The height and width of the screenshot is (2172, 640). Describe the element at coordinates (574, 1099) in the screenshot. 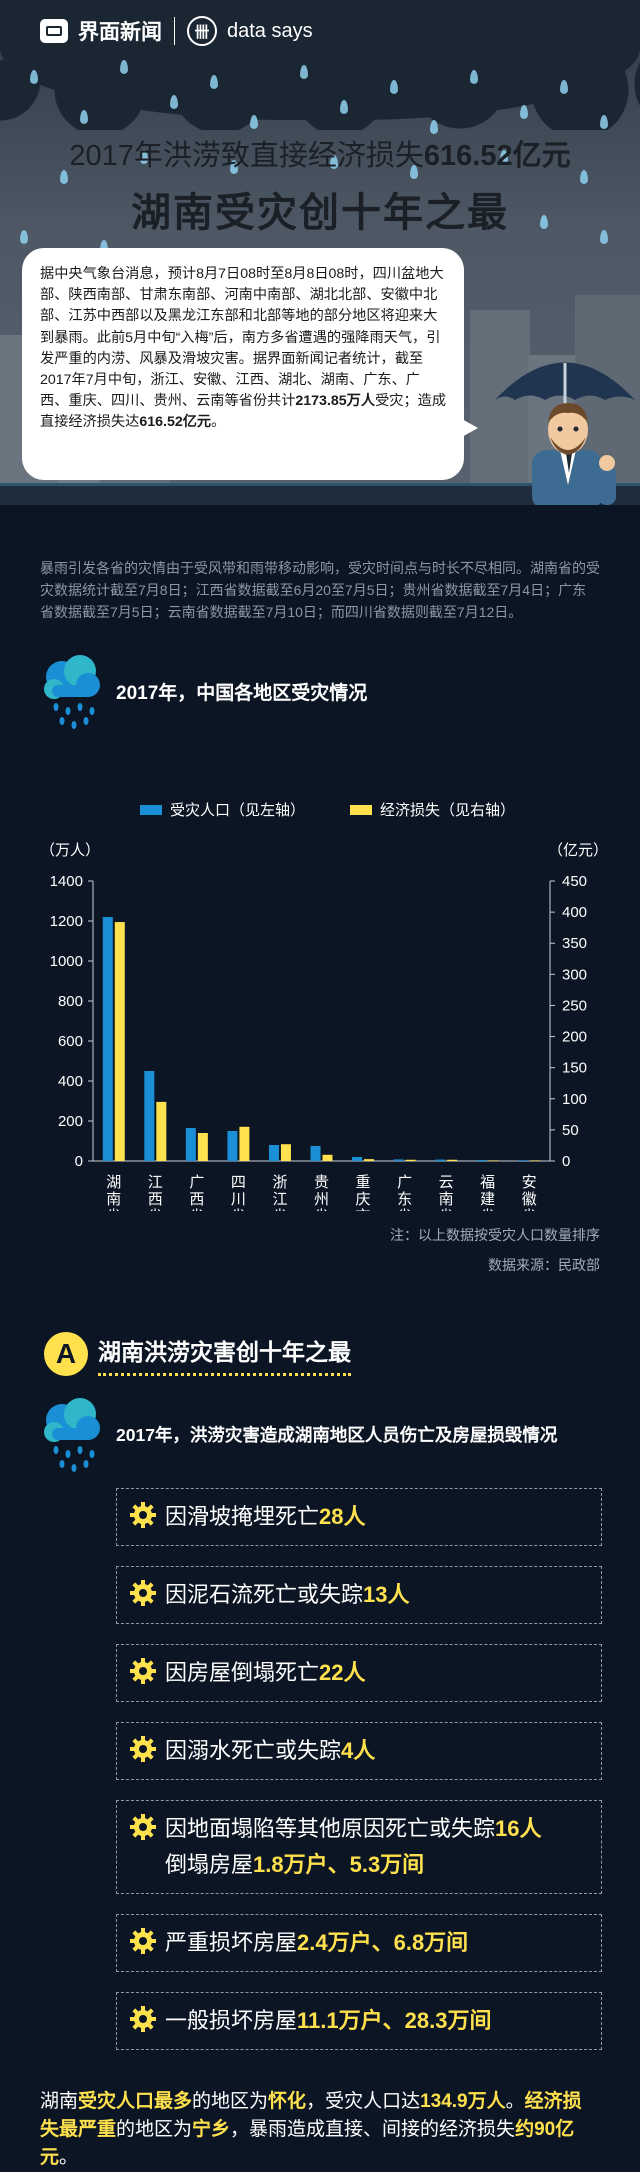

I see `y-right-tick-label: 100` at that location.